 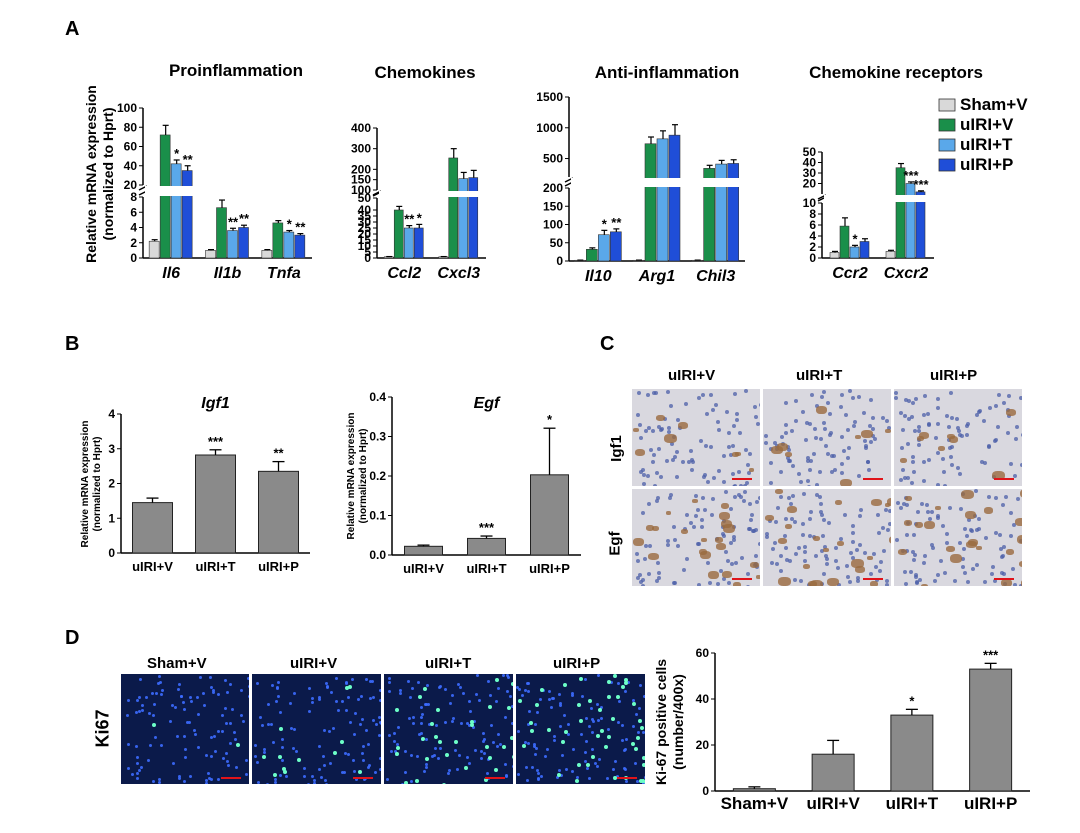 What do you see at coordinates (111, 414) in the screenshot?
I see `y-tick-label: 4` at bounding box center [111, 414].